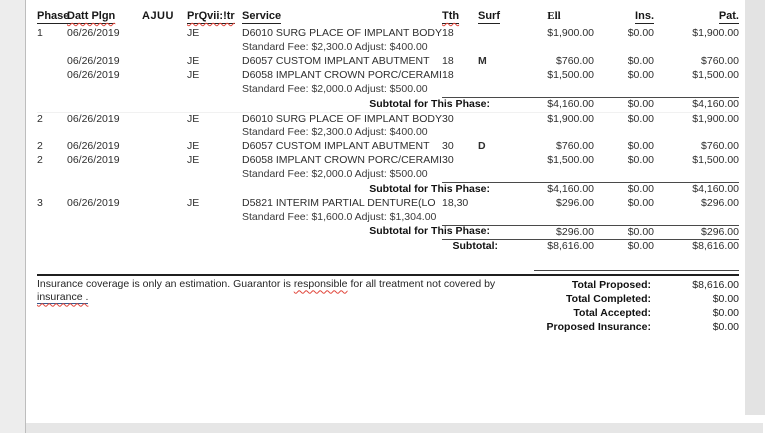 This screenshot has height=433, width=770. What do you see at coordinates (455, 202) in the screenshot?
I see `cell-tooth: 18,30` at bounding box center [455, 202].